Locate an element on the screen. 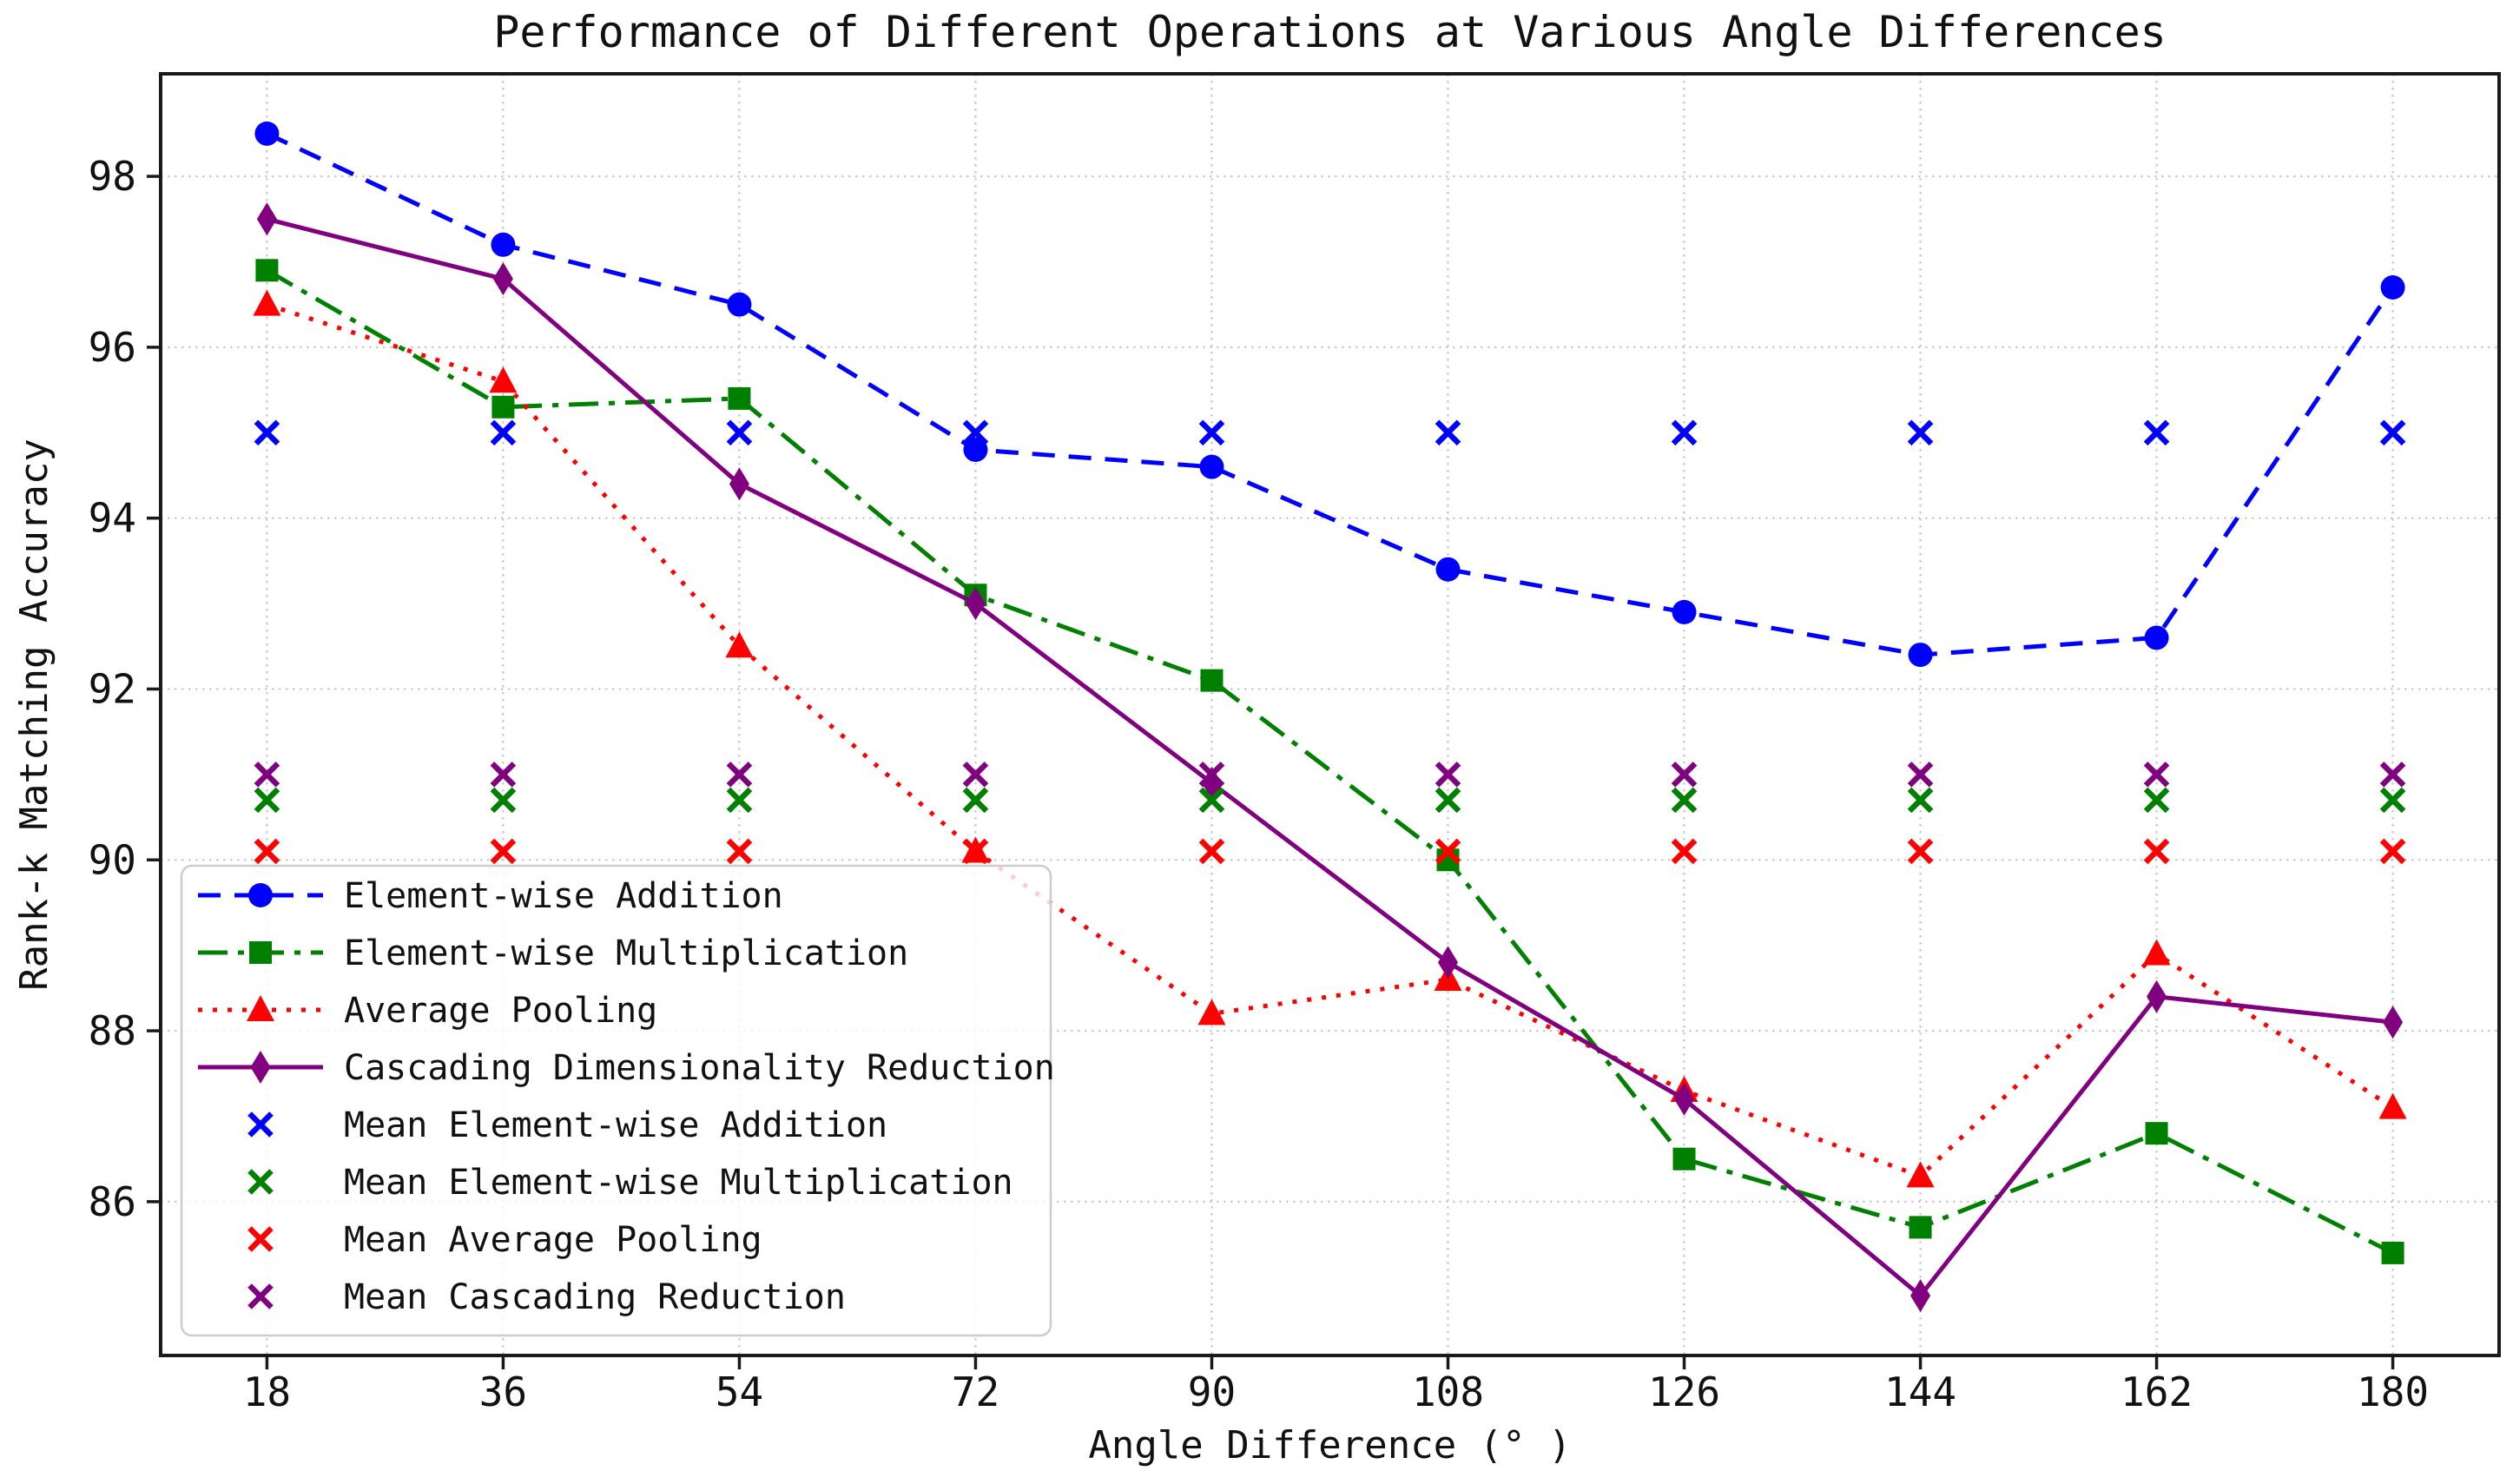 This screenshot has width=2513, height=1484. marker-mean-element-wise-multiplication-36-stroke is located at coordinates (503, 800).